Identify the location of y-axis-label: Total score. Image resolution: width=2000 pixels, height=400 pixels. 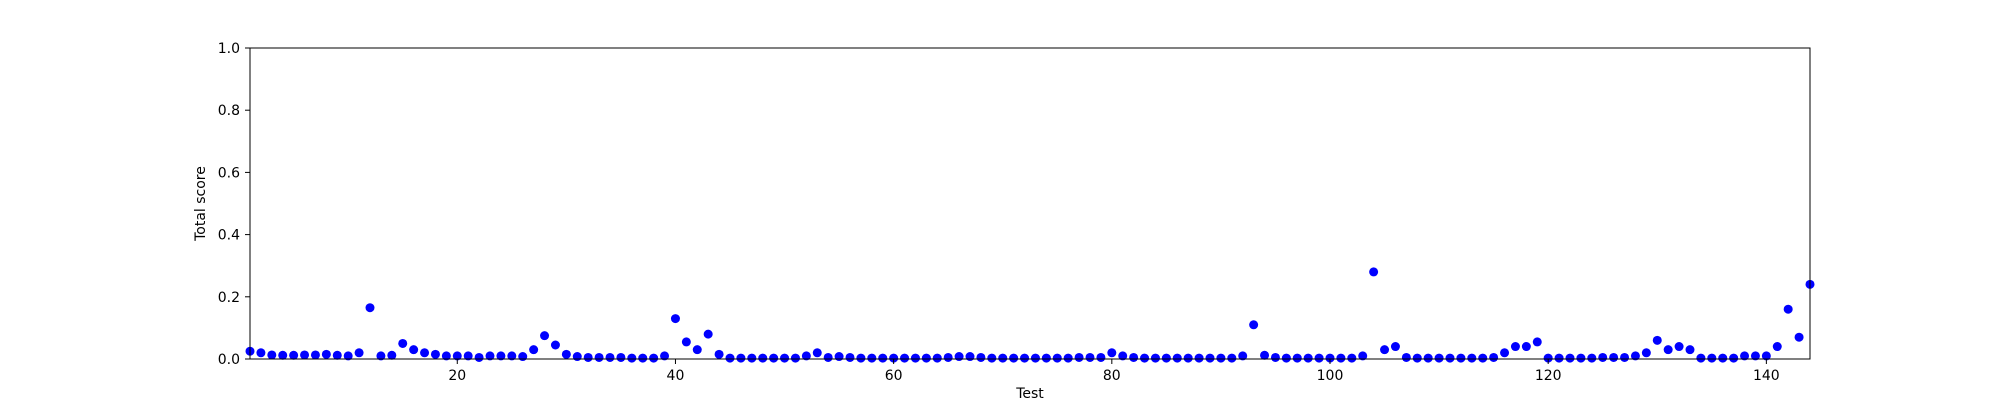
(201, 204).